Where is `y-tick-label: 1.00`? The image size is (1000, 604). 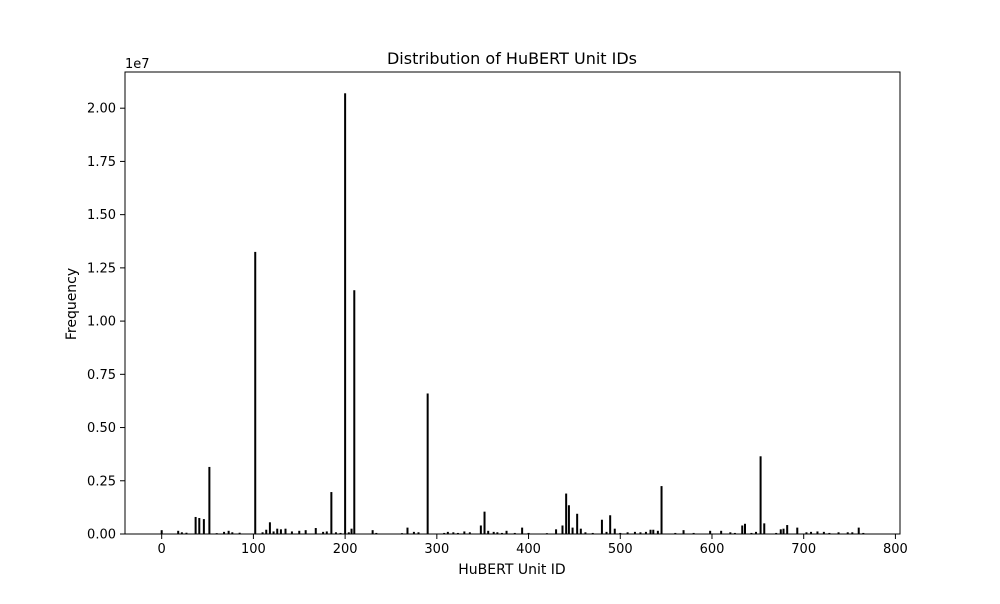 y-tick-label: 1.00 is located at coordinates (101, 322).